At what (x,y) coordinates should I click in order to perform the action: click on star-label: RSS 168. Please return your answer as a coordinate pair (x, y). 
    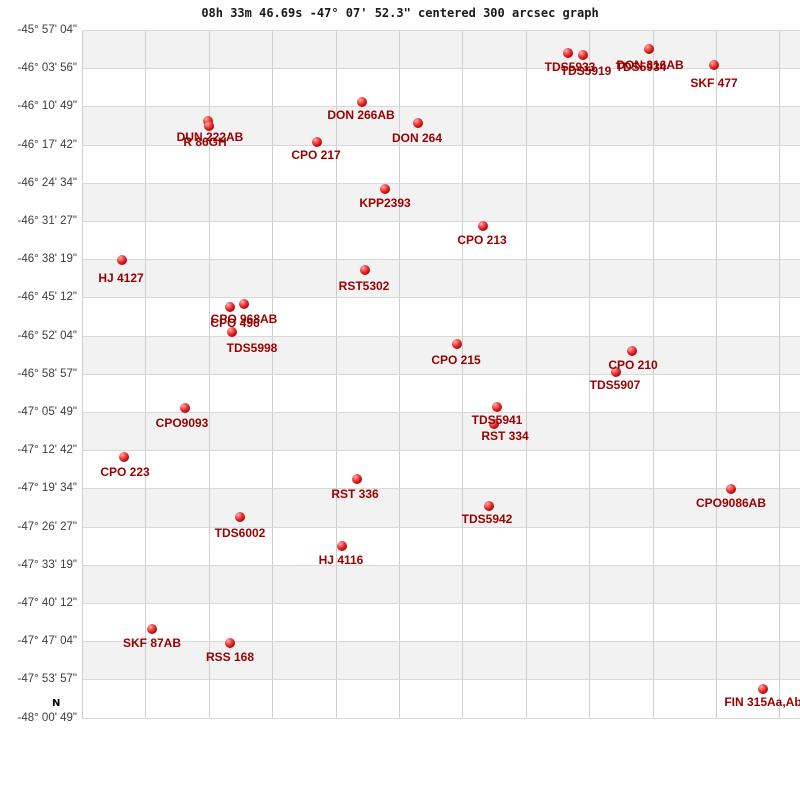
    Looking at the image, I should click on (230, 657).